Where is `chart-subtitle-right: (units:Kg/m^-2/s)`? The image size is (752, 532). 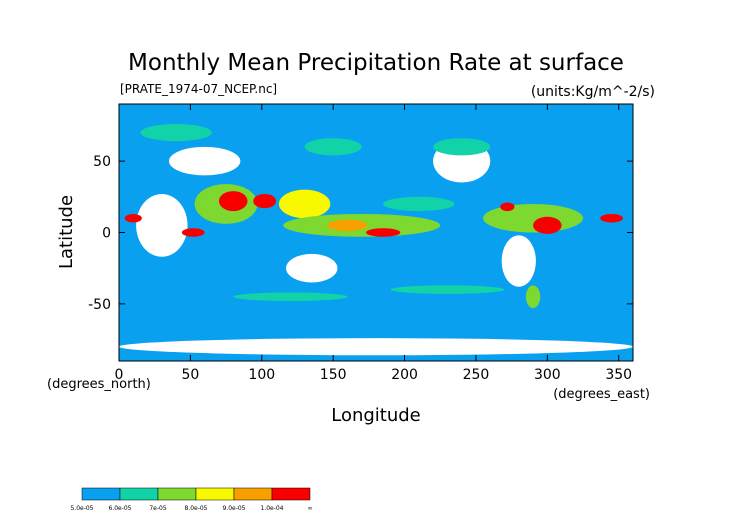 chart-subtitle-right: (units:Kg/m^-2/s) is located at coordinates (593, 92).